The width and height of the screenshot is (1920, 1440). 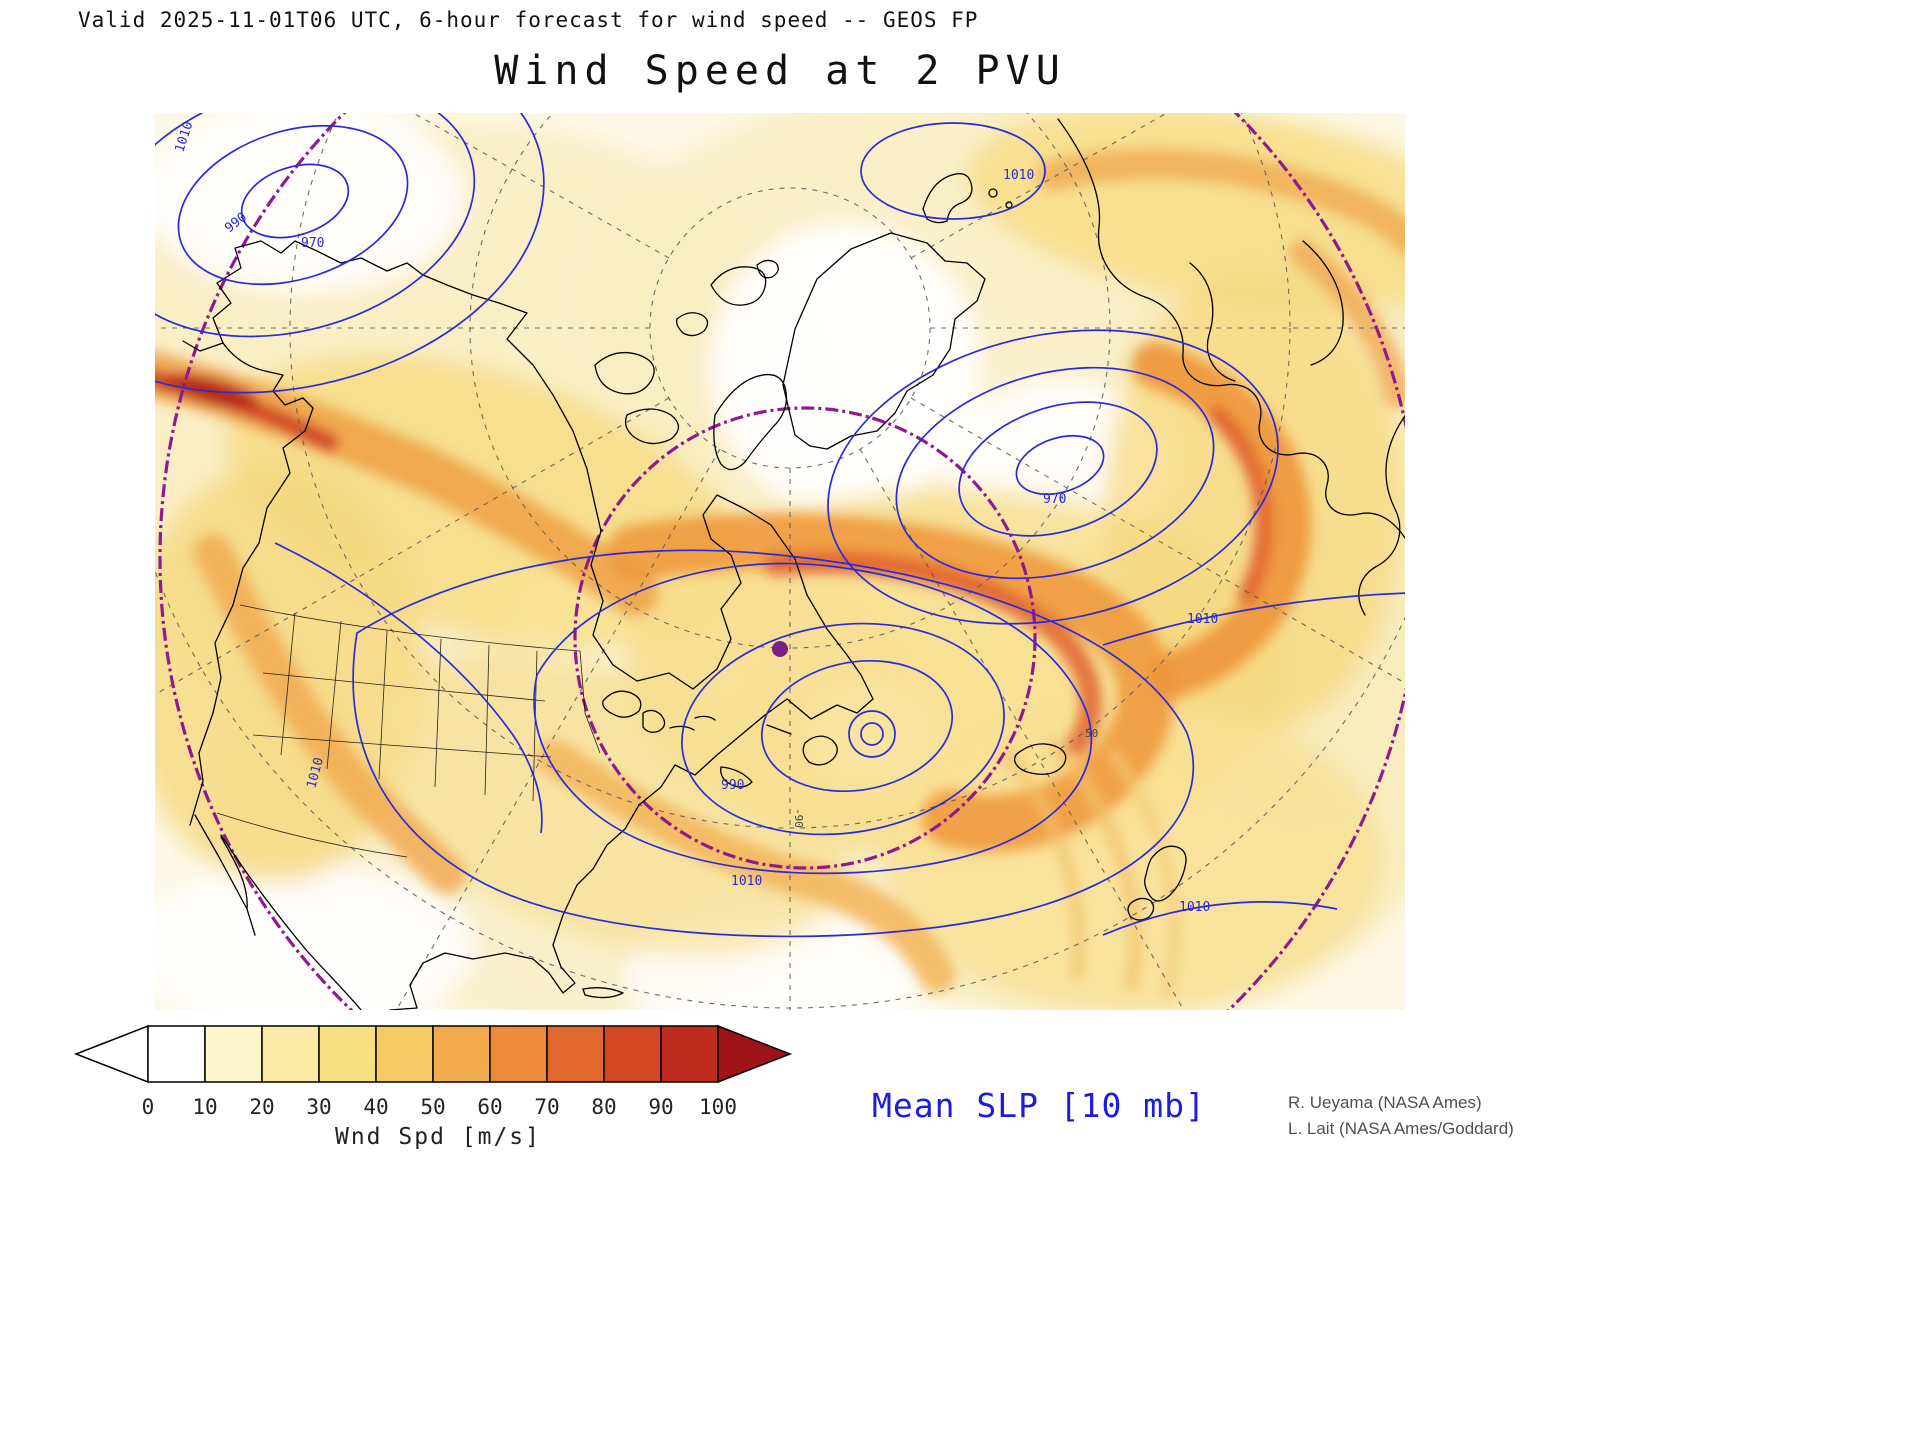 I want to click on colorbar-tick: 70, so click(x=546, y=1107).